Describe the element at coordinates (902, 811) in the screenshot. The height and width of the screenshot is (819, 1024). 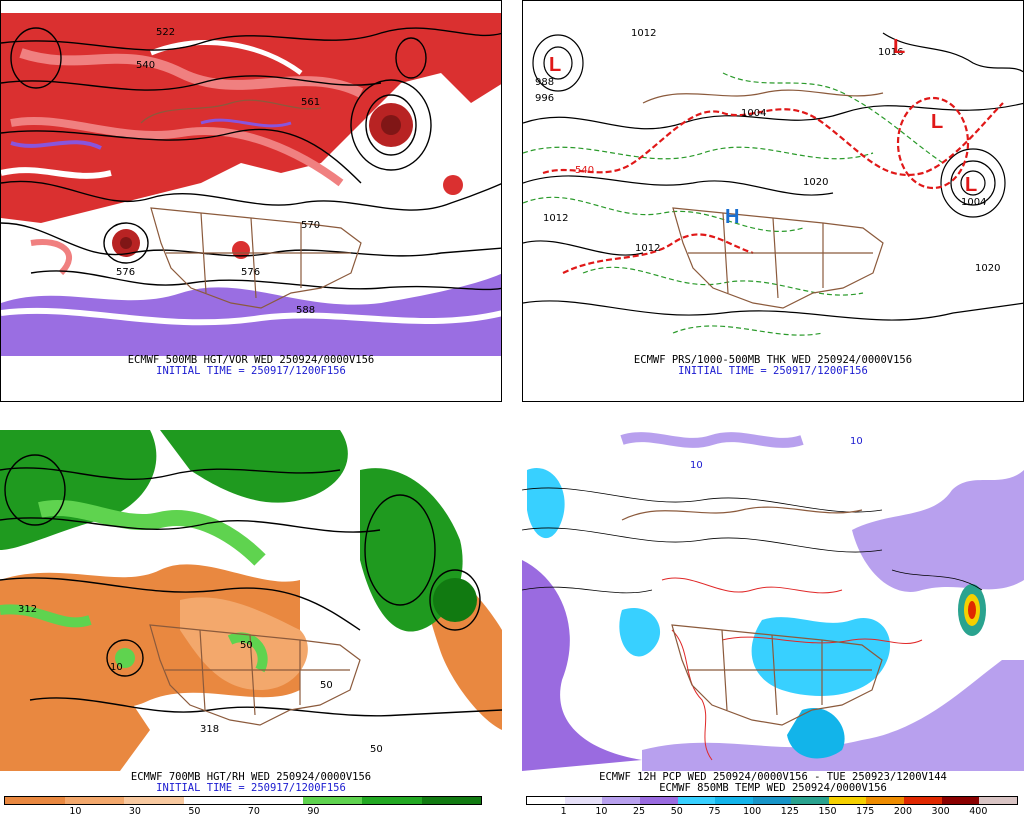
I see `colorbar-tick-label: 200` at that location.